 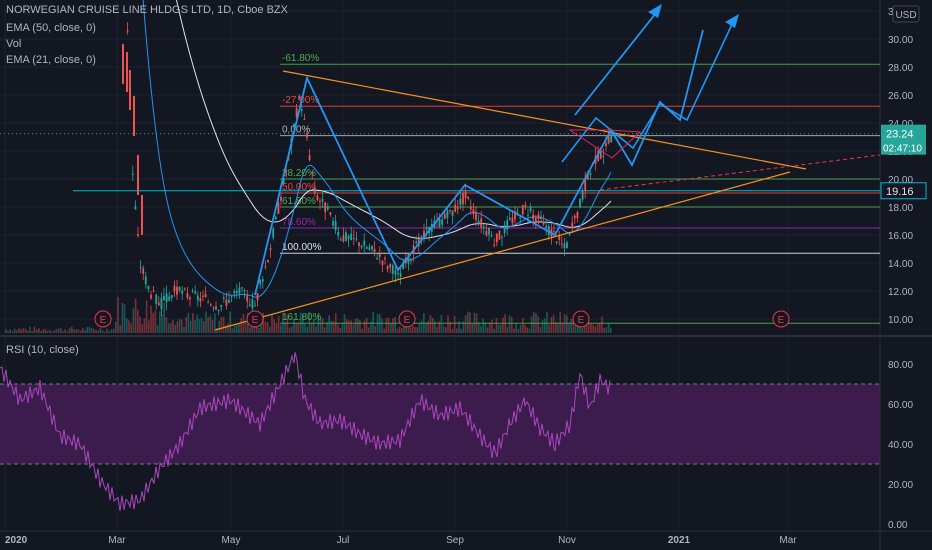 I want to click on time-axis-tick: May, so click(x=231, y=540).